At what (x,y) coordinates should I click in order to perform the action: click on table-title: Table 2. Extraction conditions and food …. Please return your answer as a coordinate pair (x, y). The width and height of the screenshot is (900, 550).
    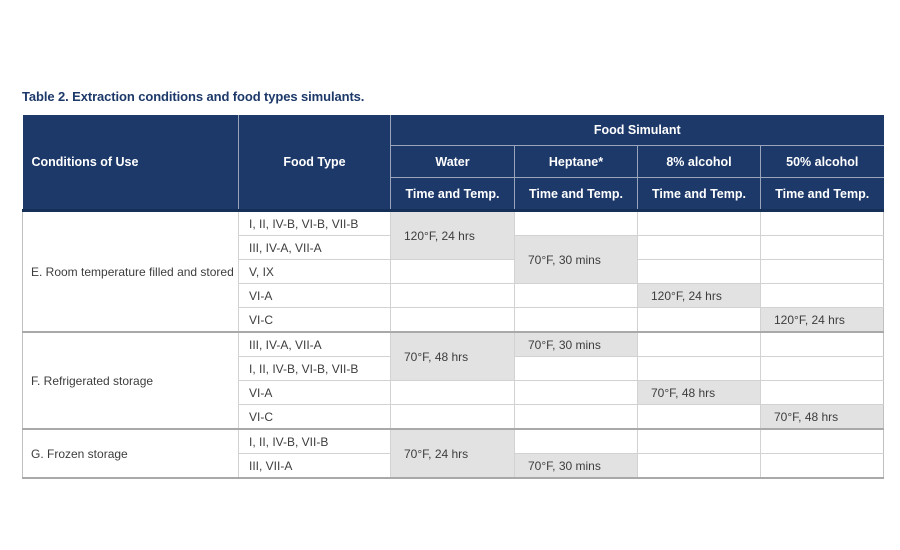
    Looking at the image, I should click on (193, 96).